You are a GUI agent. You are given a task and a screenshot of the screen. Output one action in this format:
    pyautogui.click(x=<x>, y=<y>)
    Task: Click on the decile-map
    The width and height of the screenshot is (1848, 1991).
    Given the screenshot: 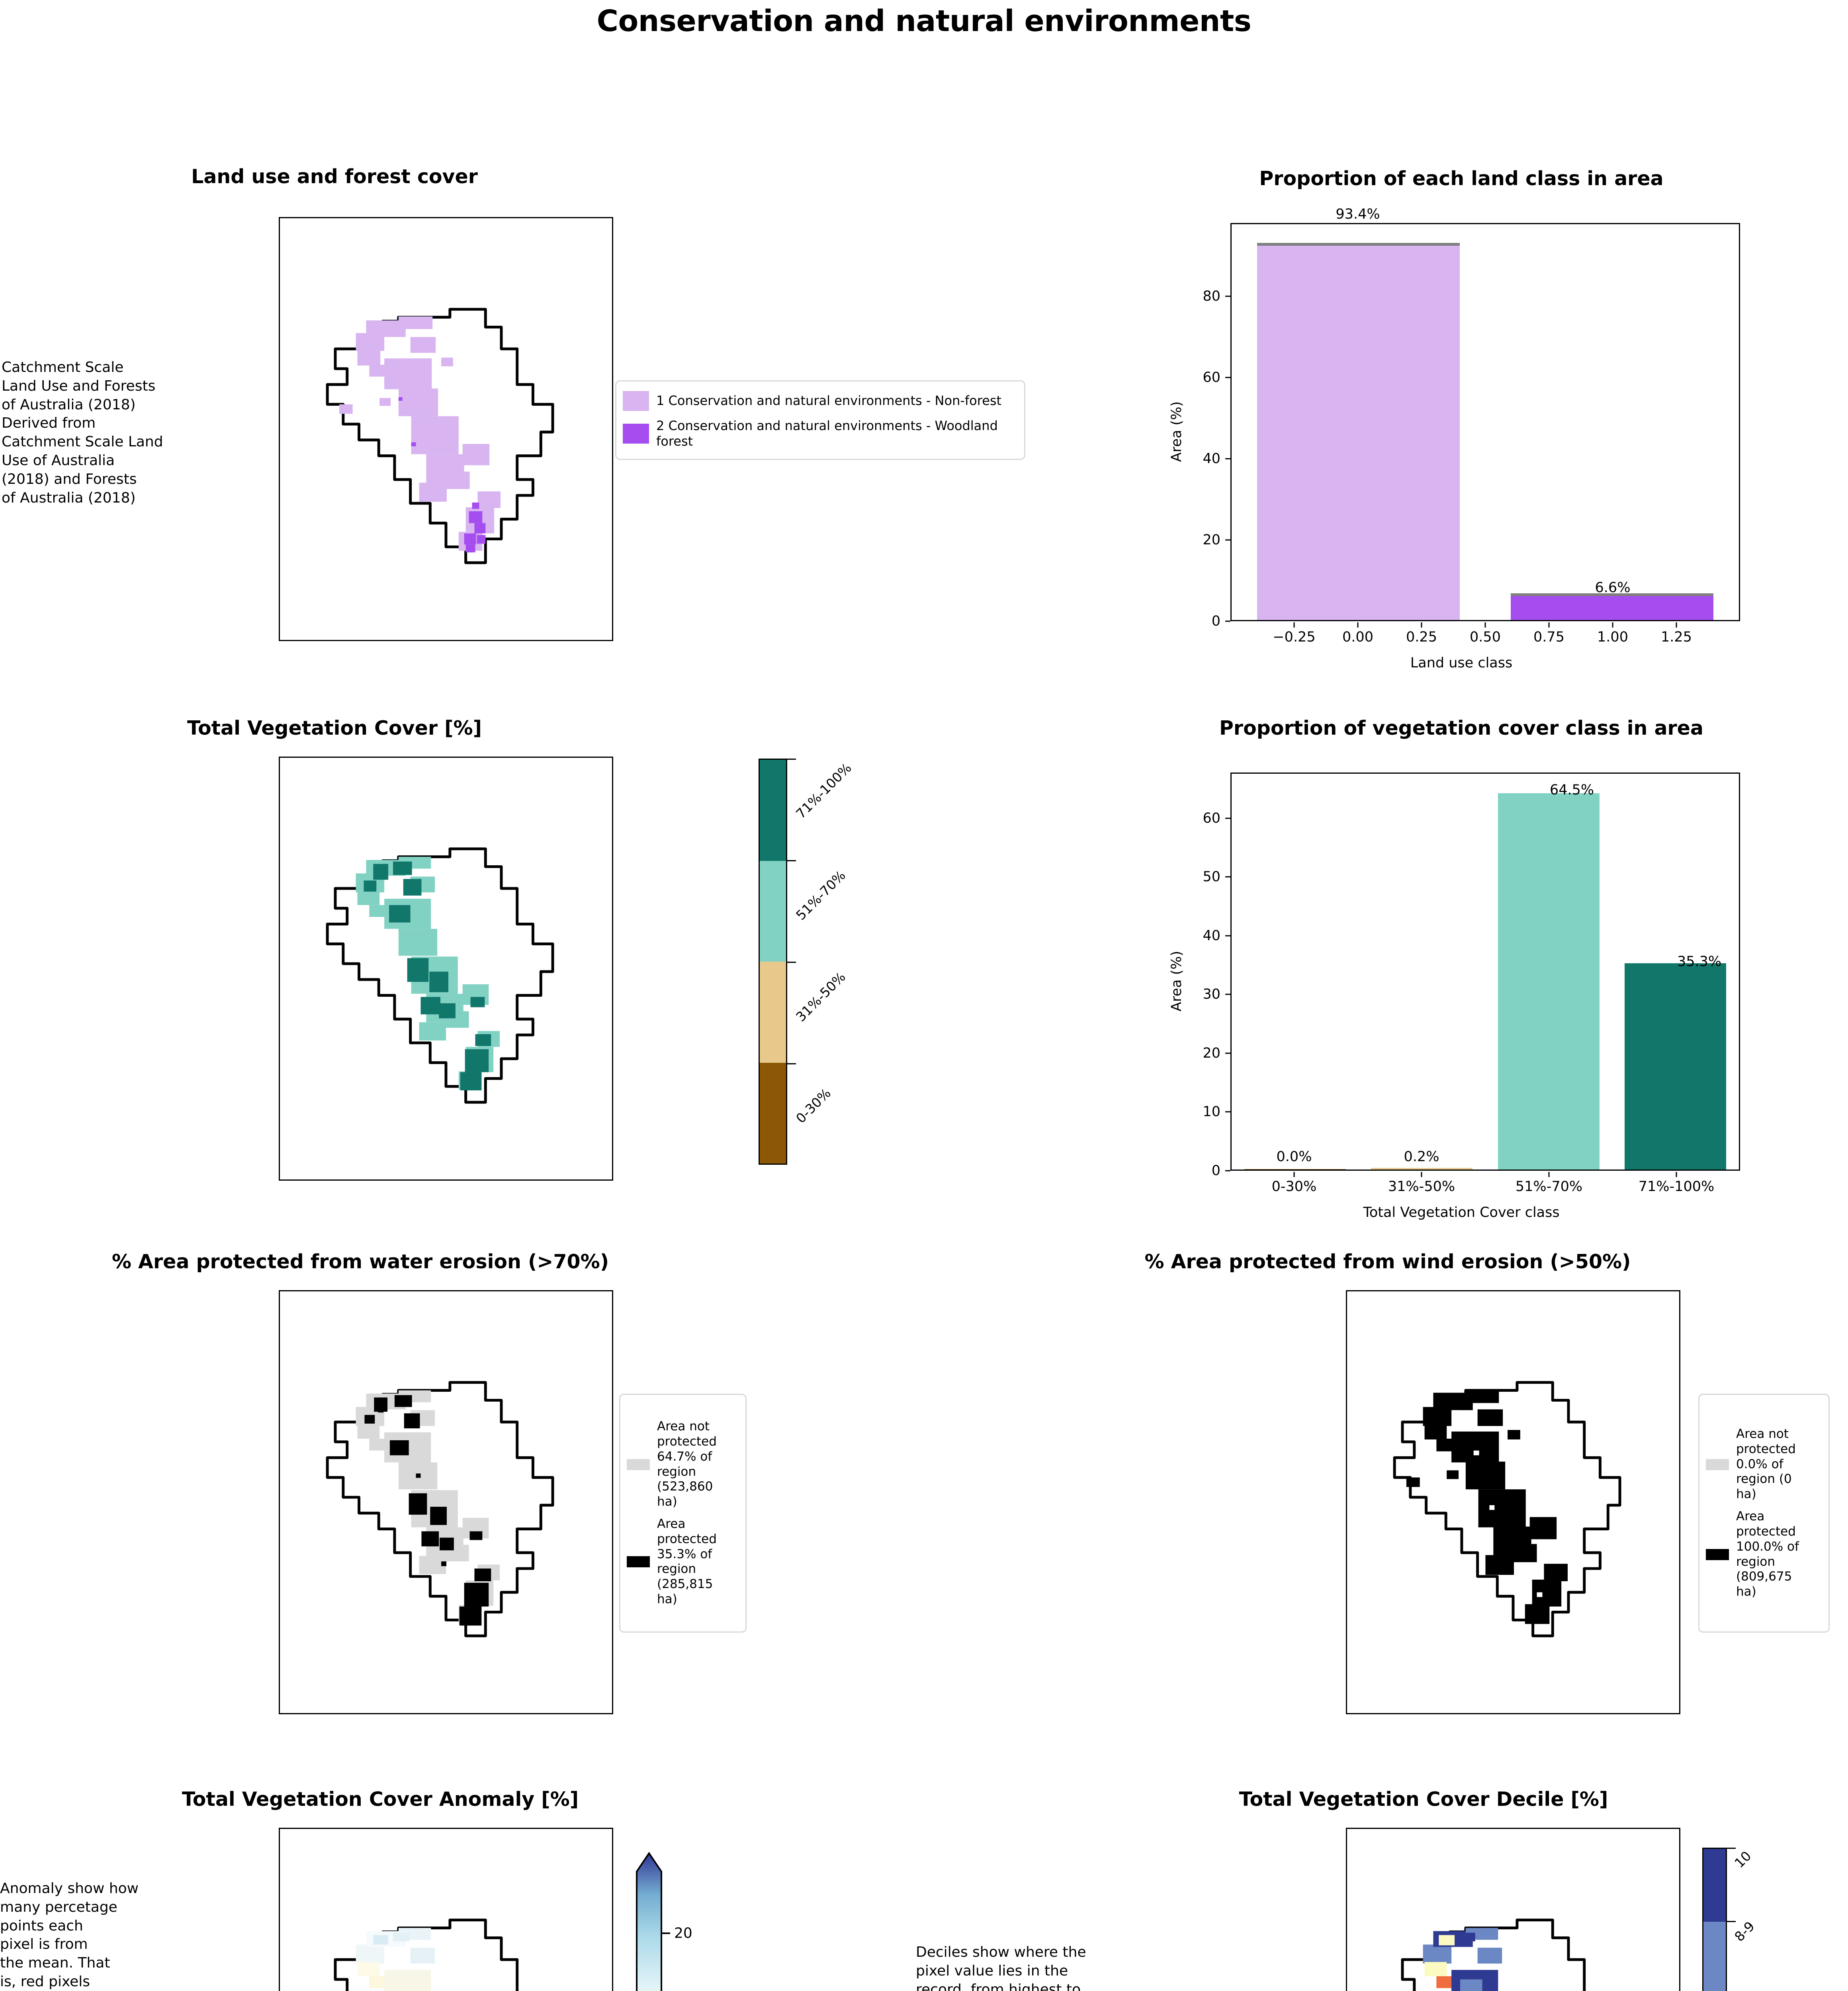 What is the action you would take?
    pyautogui.click(x=1513, y=1910)
    